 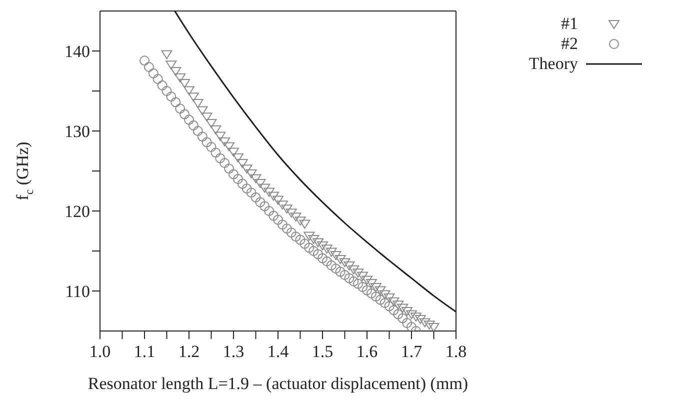 What do you see at coordinates (553, 64) in the screenshot?
I see `legend-label: Theory` at bounding box center [553, 64].